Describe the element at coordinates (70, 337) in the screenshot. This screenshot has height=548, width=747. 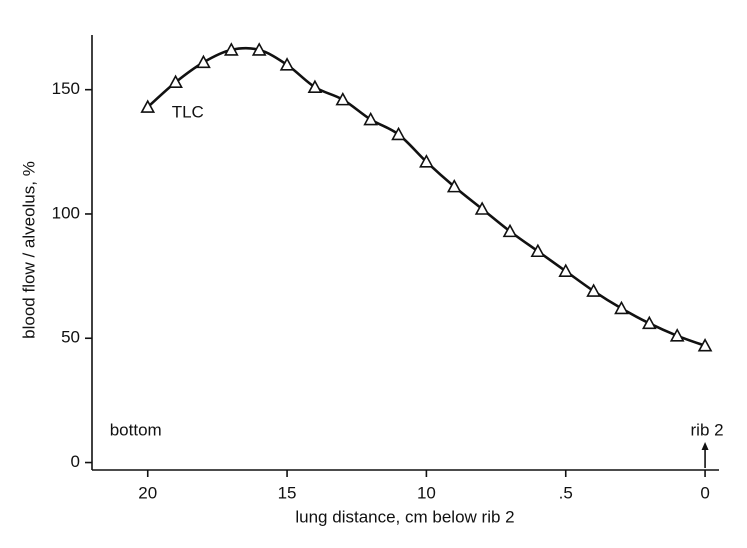
I see `y-tick-label: 50` at that location.